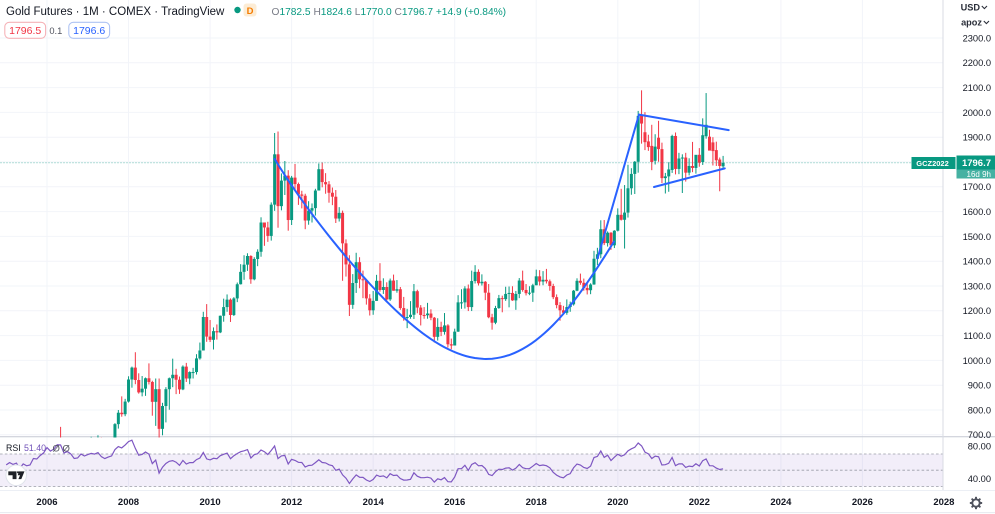 The width and height of the screenshot is (995, 514). I want to click on svg-text: 800.0, so click(979, 410).